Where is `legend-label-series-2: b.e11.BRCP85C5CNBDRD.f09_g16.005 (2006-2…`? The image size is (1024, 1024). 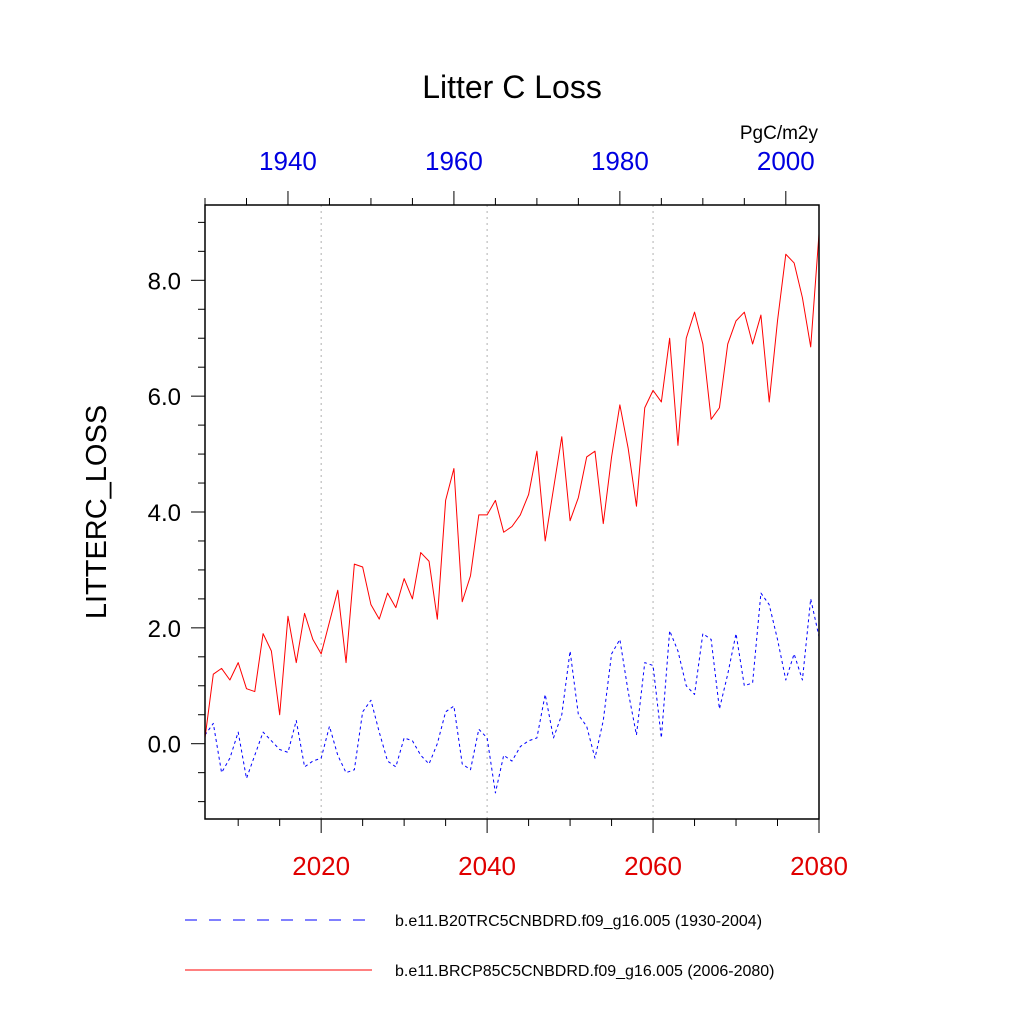 legend-label-series-2: b.e11.BRCP85C5CNBDRD.f09_g16.005 (2006-2… is located at coordinates (584, 971).